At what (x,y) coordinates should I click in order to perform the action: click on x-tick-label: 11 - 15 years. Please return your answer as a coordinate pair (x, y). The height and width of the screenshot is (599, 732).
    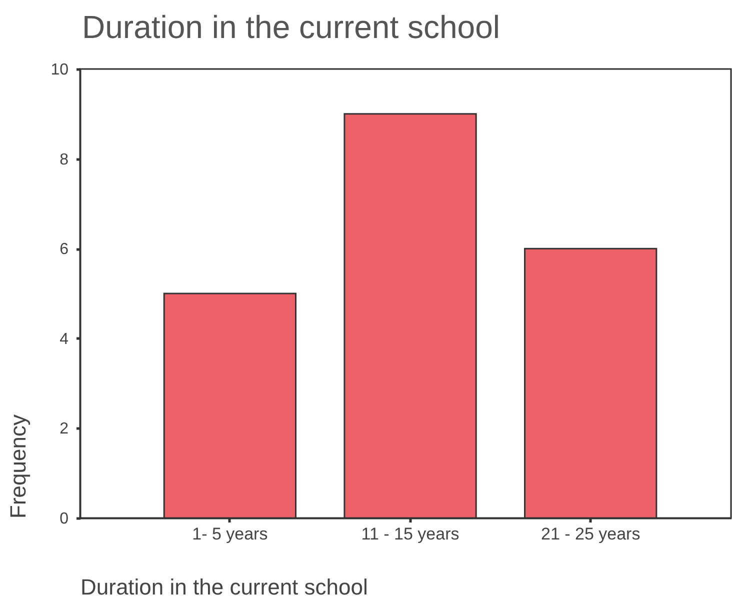
    Looking at the image, I should click on (410, 534).